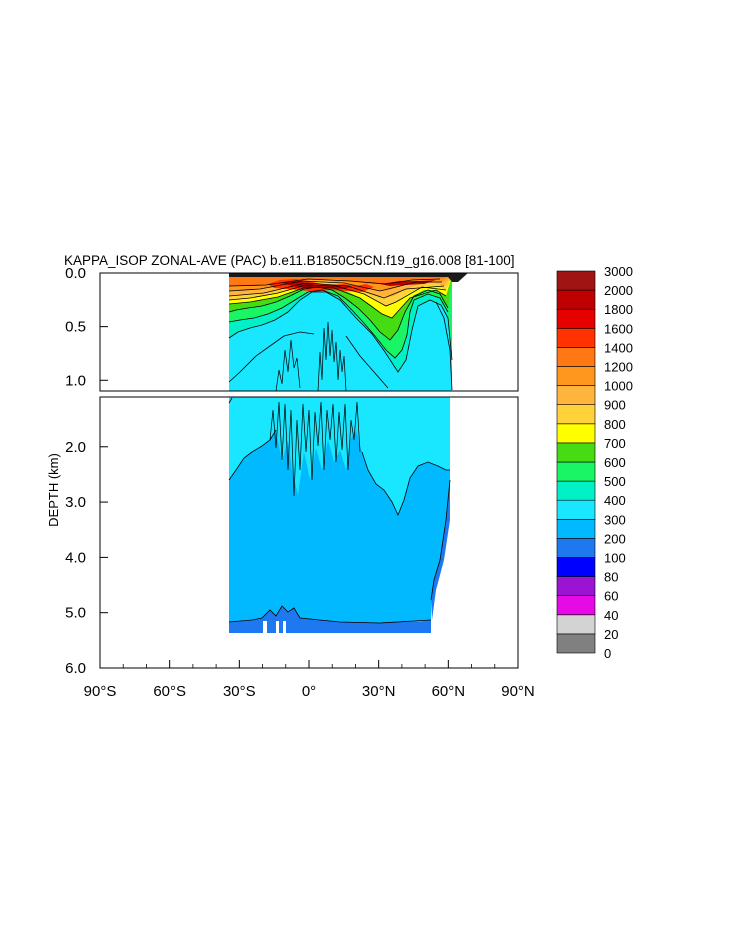 Image resolution: width=733 pixels, height=945 pixels. Describe the element at coordinates (348, 332) in the screenshot. I see `upper-panel-field` at that location.